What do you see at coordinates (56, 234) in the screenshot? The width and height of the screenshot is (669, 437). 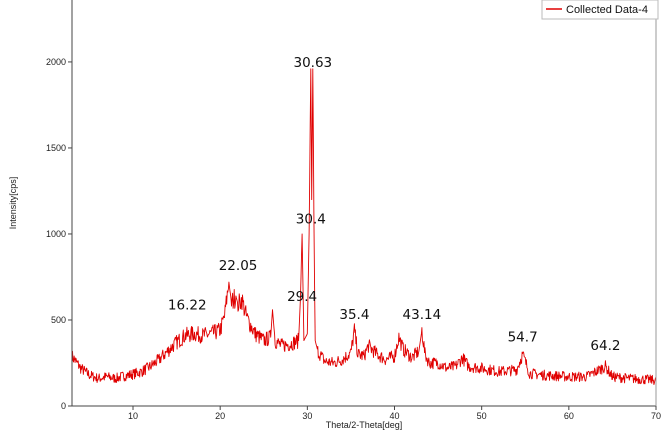 I see `y-tick-label: 1000` at bounding box center [56, 234].